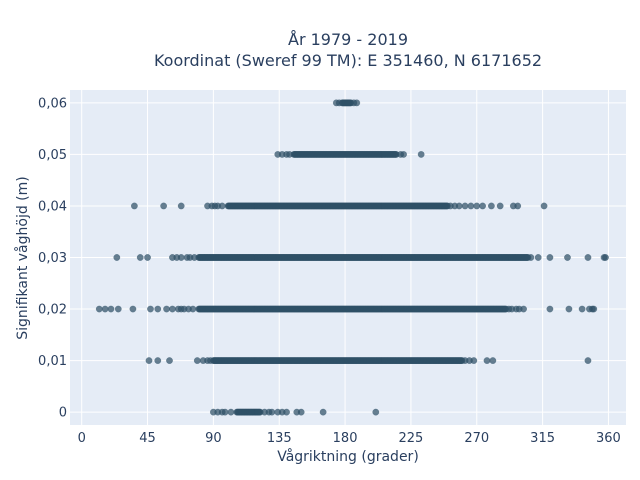  I want to click on x-tick-label: 45, so click(147, 438).